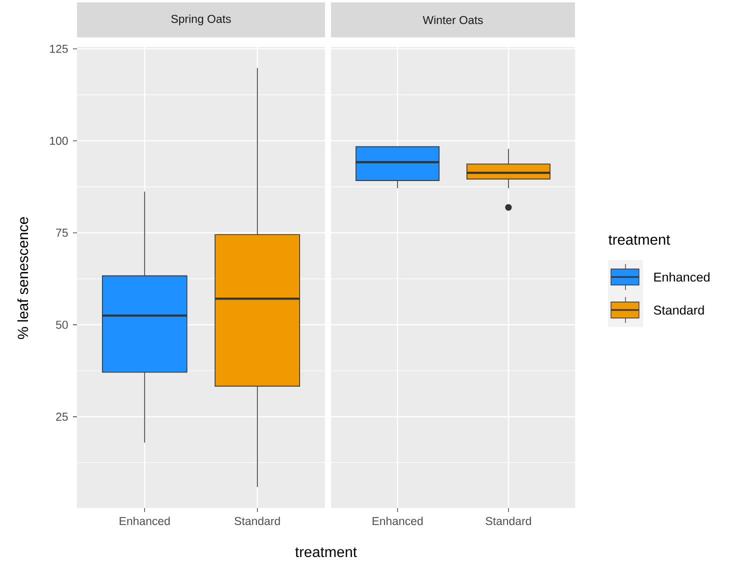 The height and width of the screenshot is (564, 739). What do you see at coordinates (201, 20) in the screenshot?
I see `chart-title: Spring Oats` at bounding box center [201, 20].